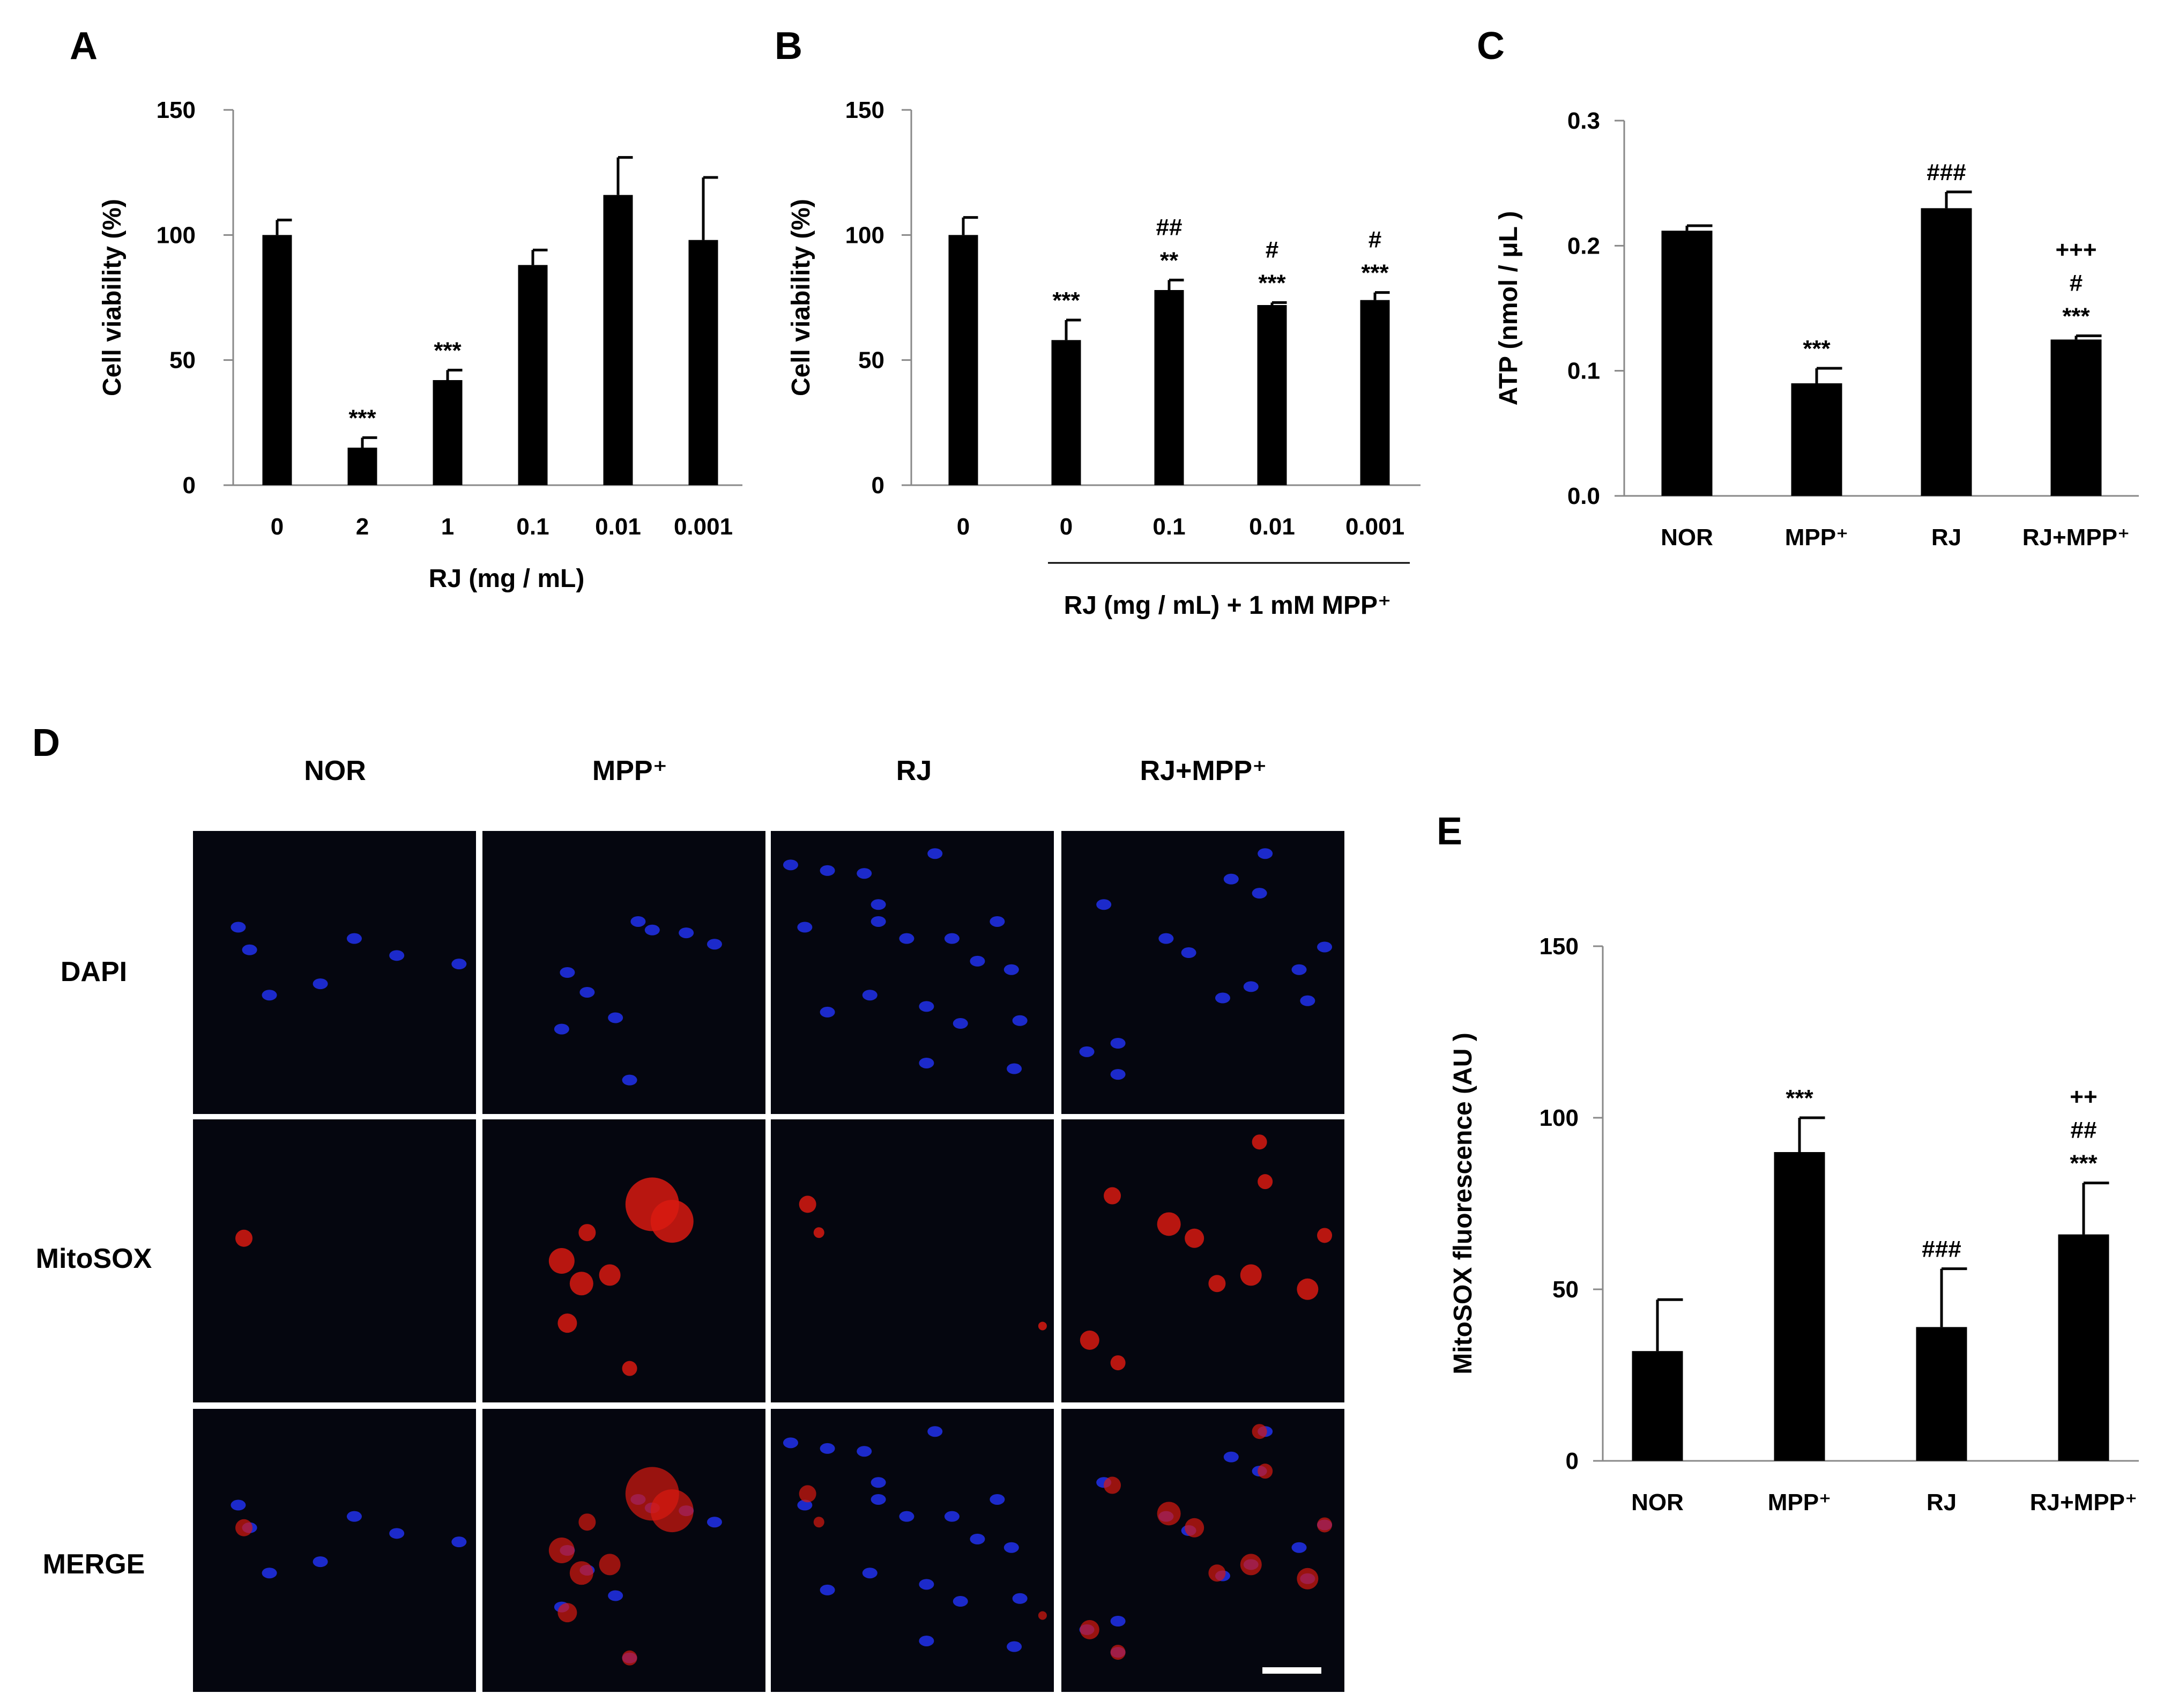 The image size is (2164, 1708). Describe the element at coordinates (864, 235) in the screenshot. I see `y-tick-label: 100` at that location.